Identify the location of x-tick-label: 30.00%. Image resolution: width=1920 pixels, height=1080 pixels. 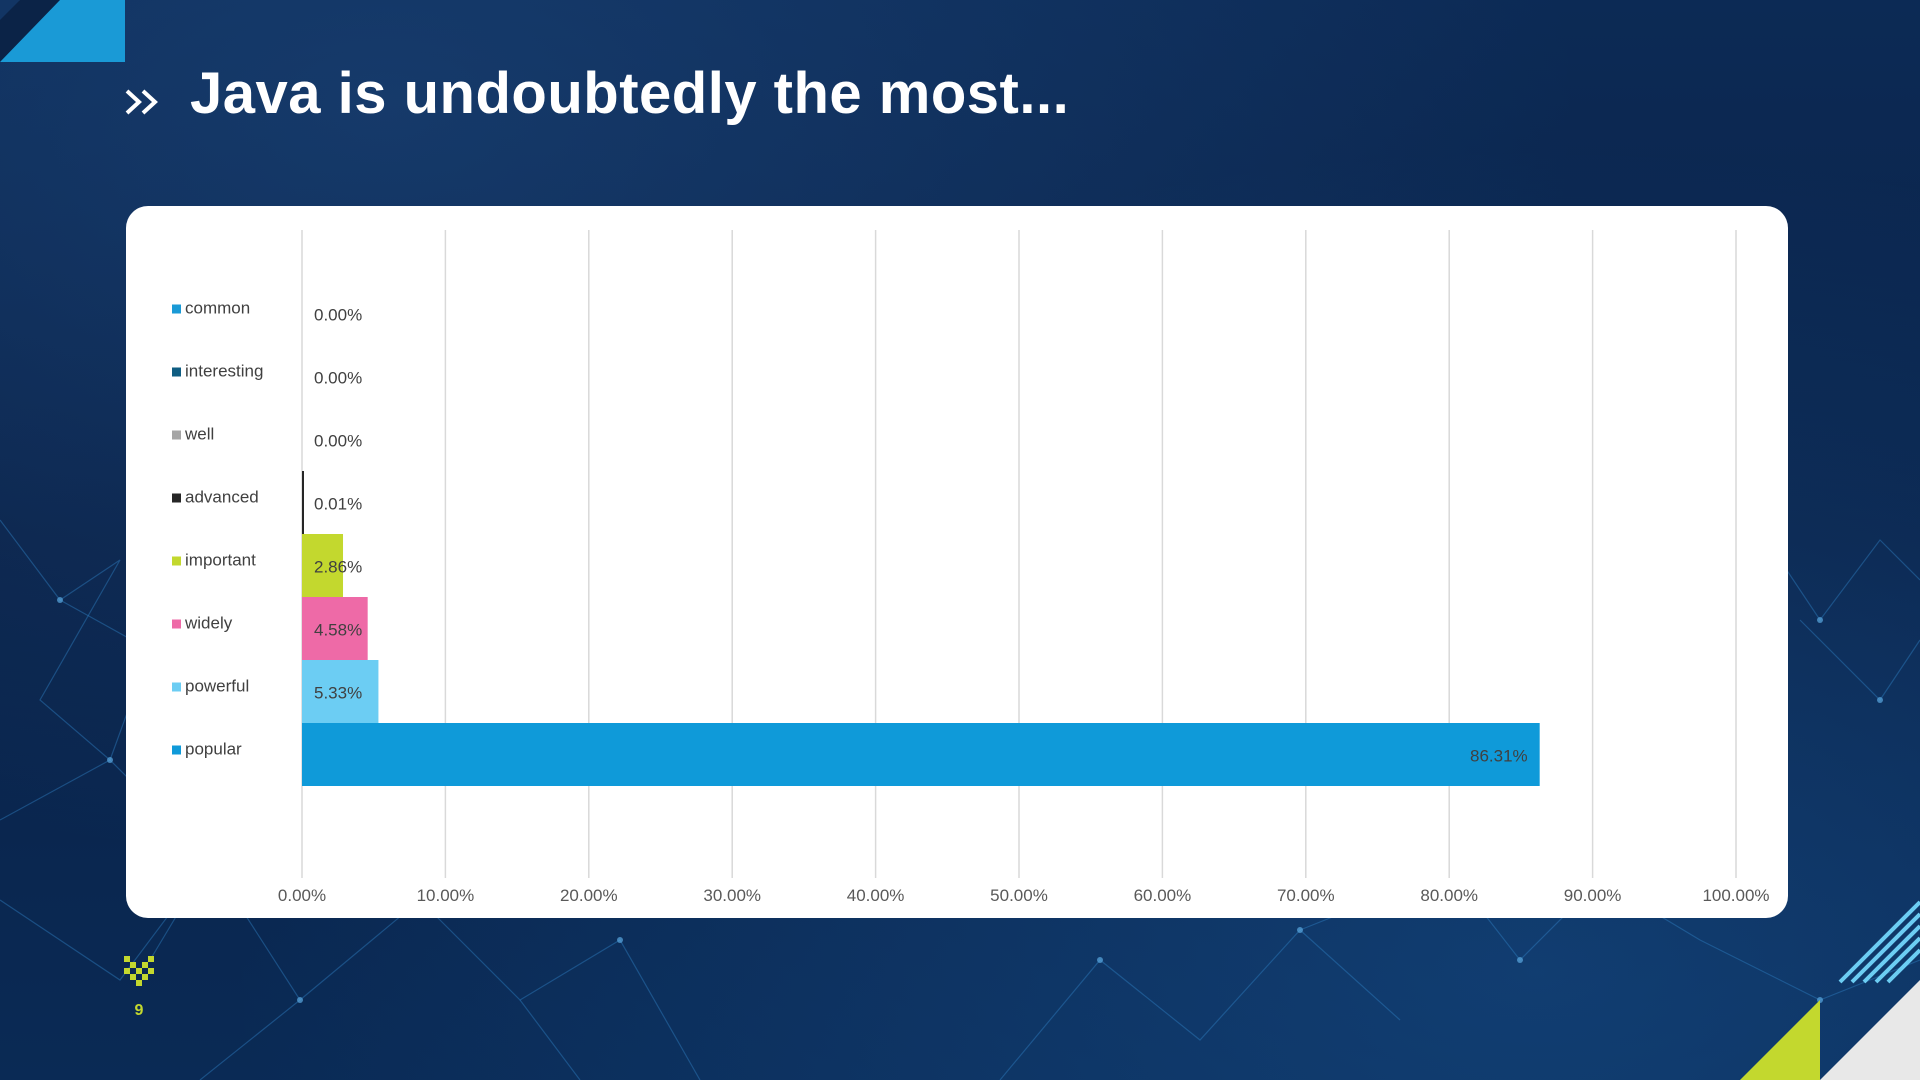
(732, 895).